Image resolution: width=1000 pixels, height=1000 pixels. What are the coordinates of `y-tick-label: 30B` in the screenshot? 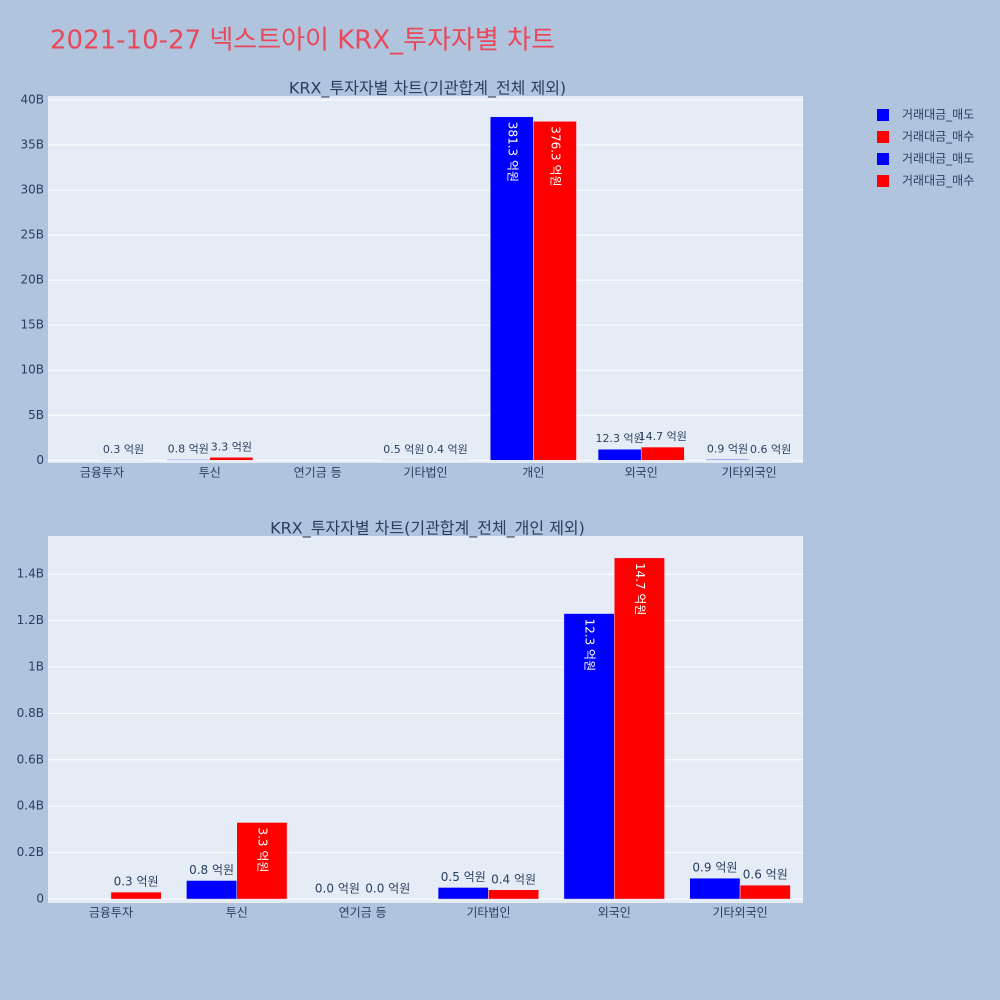 It's located at (32, 190).